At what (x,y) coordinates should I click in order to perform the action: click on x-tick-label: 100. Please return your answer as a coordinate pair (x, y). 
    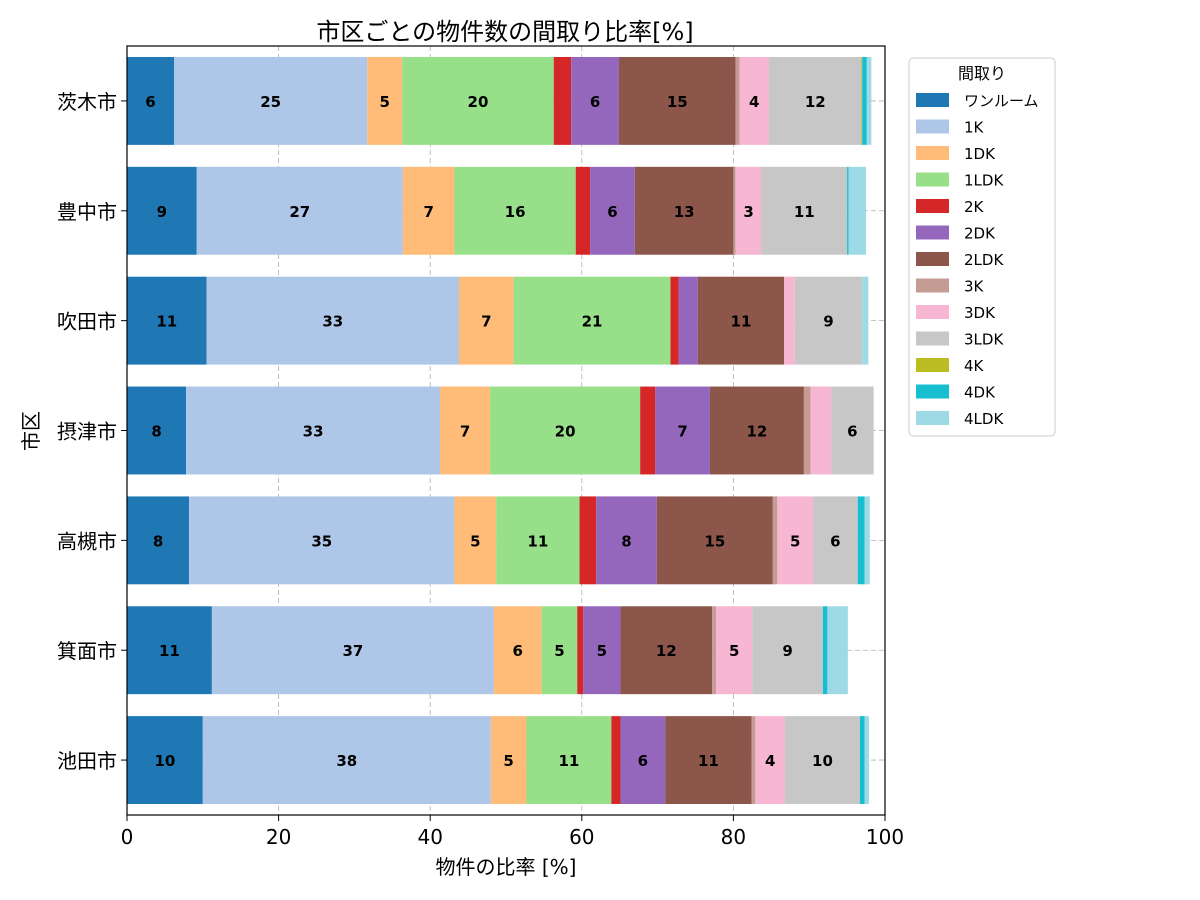
    Looking at the image, I should click on (885, 837).